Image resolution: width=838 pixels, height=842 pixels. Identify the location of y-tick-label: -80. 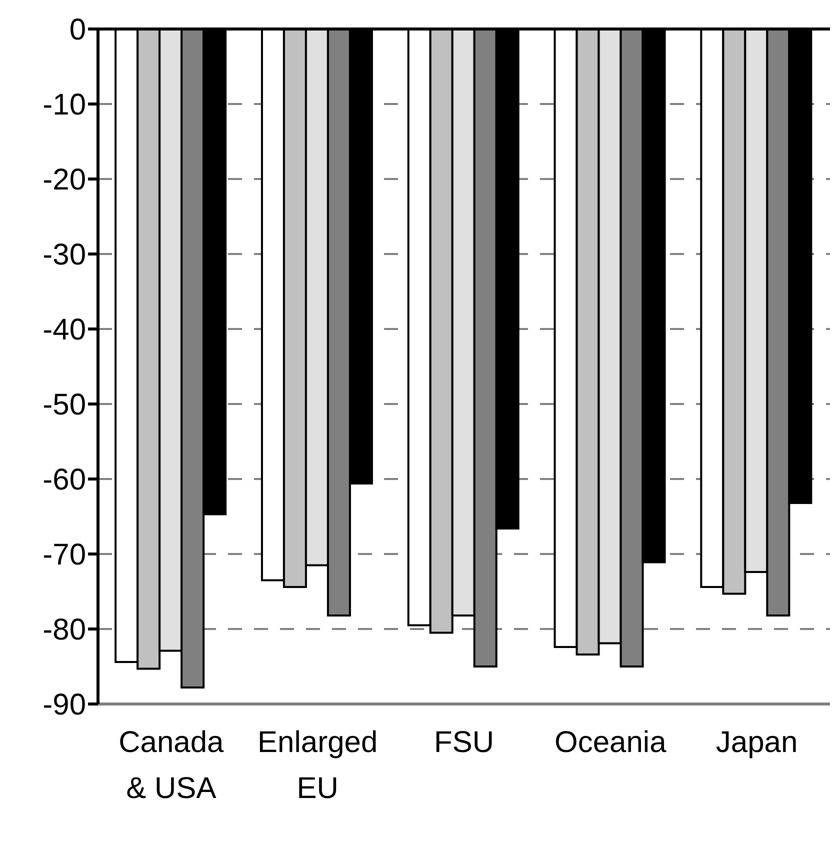
(64, 630).